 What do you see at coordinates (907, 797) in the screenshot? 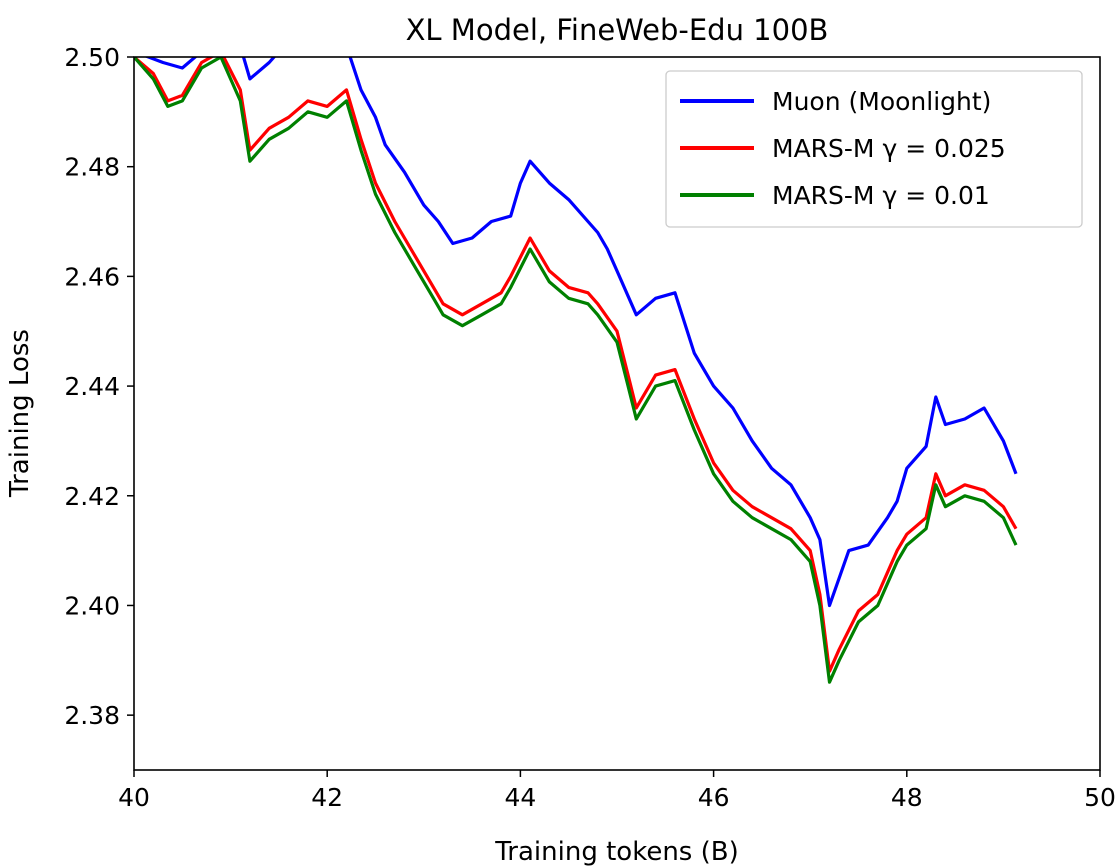
I see `x-tick-label: 48` at bounding box center [907, 797].